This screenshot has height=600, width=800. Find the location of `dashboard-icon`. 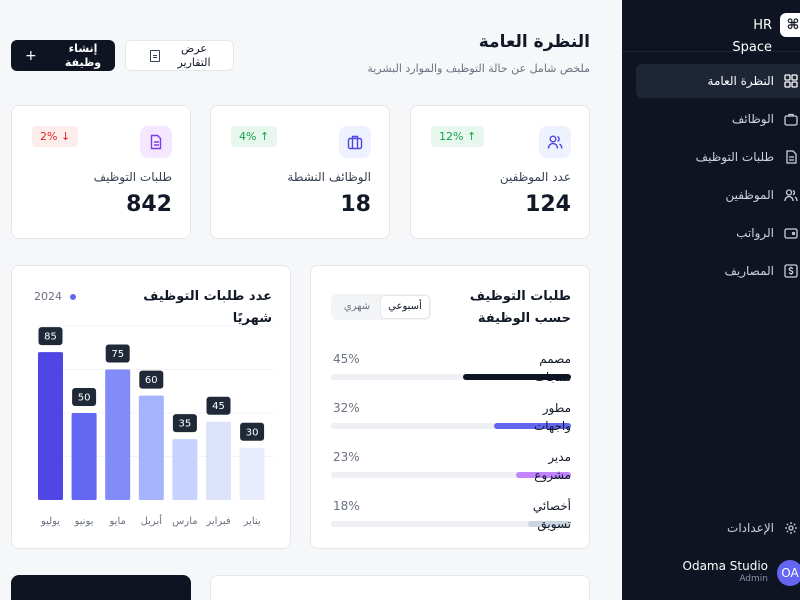

dashboard-icon is located at coordinates (791, 81).